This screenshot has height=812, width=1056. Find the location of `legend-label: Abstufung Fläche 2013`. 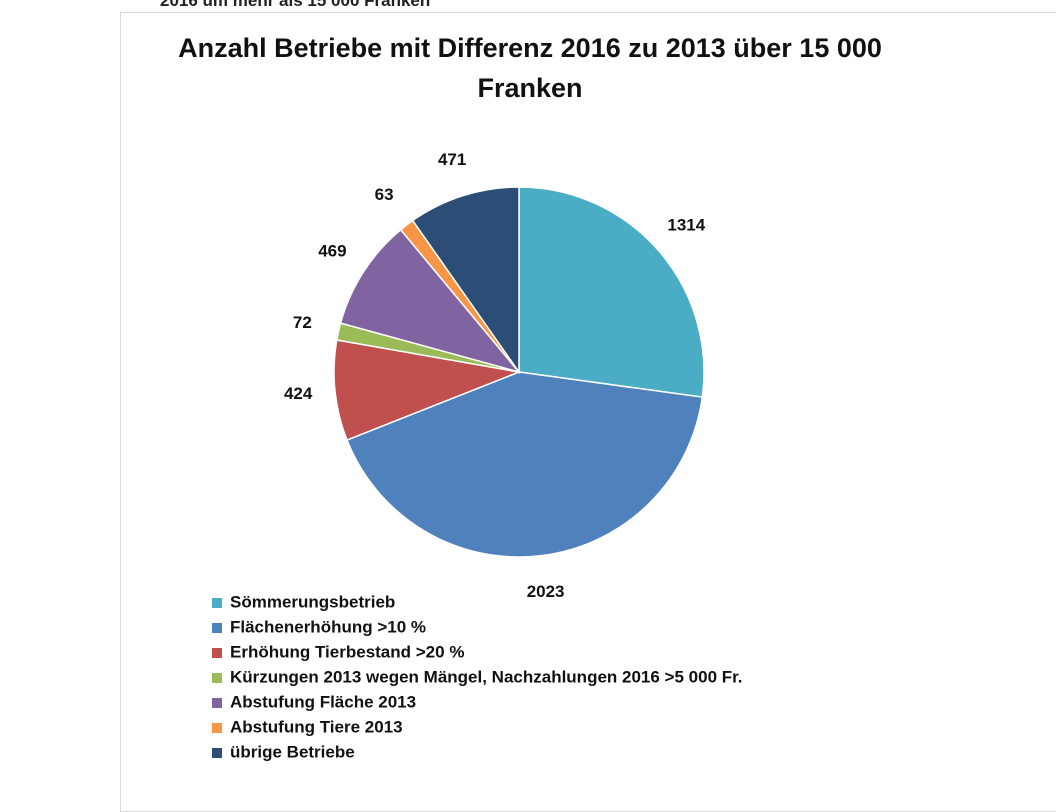

legend-label: Abstufung Fläche 2013 is located at coordinates (323, 701).